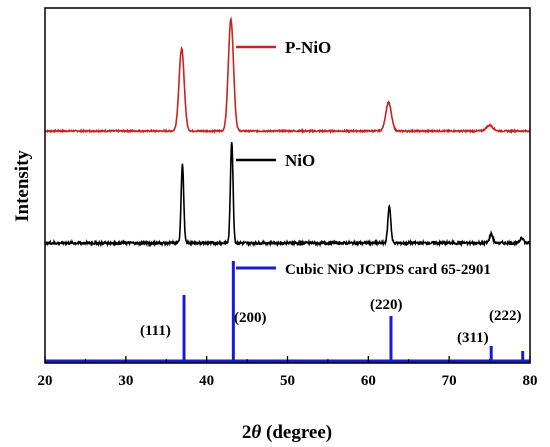 This screenshot has height=447, width=550. I want to click on reference-label-2: (200), so click(250, 318).